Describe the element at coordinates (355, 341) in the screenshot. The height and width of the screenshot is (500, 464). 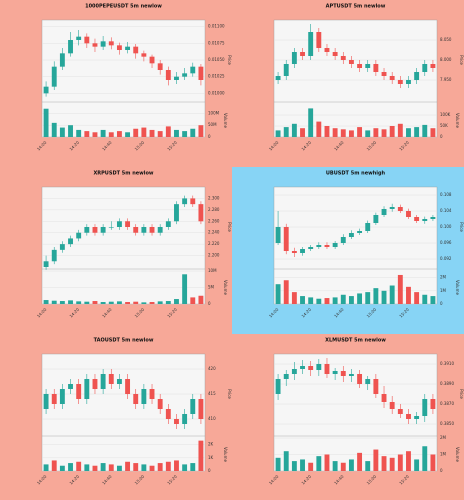
I see `chart-title: XLMUSDT 5m newlow` at that location.